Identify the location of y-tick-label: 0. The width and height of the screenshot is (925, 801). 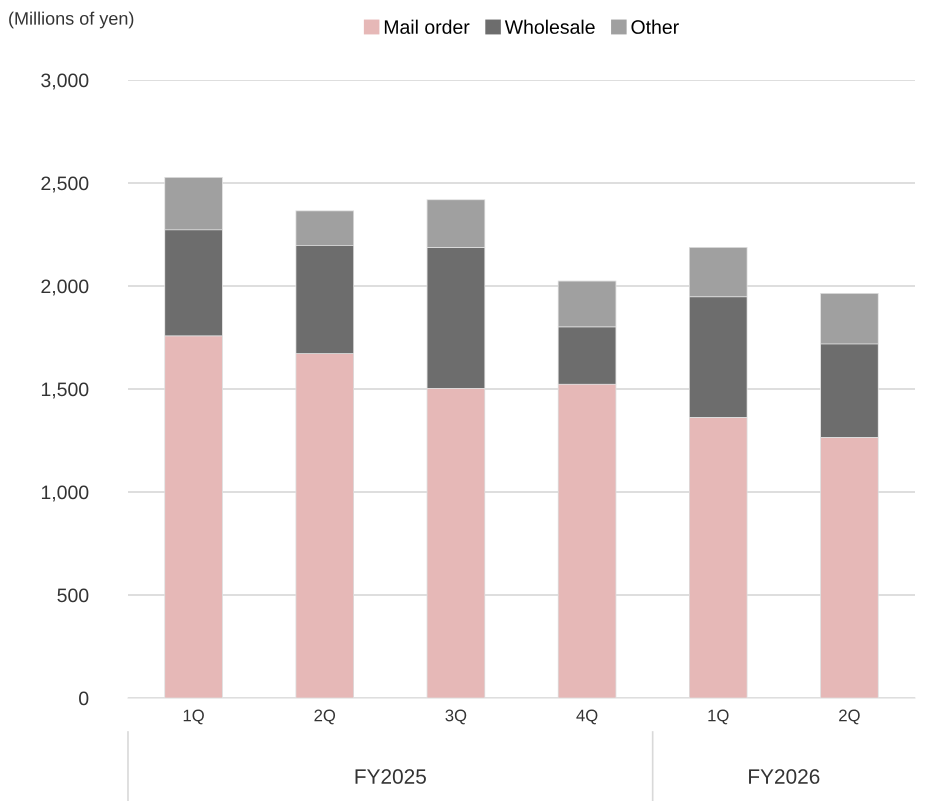
(83, 698).